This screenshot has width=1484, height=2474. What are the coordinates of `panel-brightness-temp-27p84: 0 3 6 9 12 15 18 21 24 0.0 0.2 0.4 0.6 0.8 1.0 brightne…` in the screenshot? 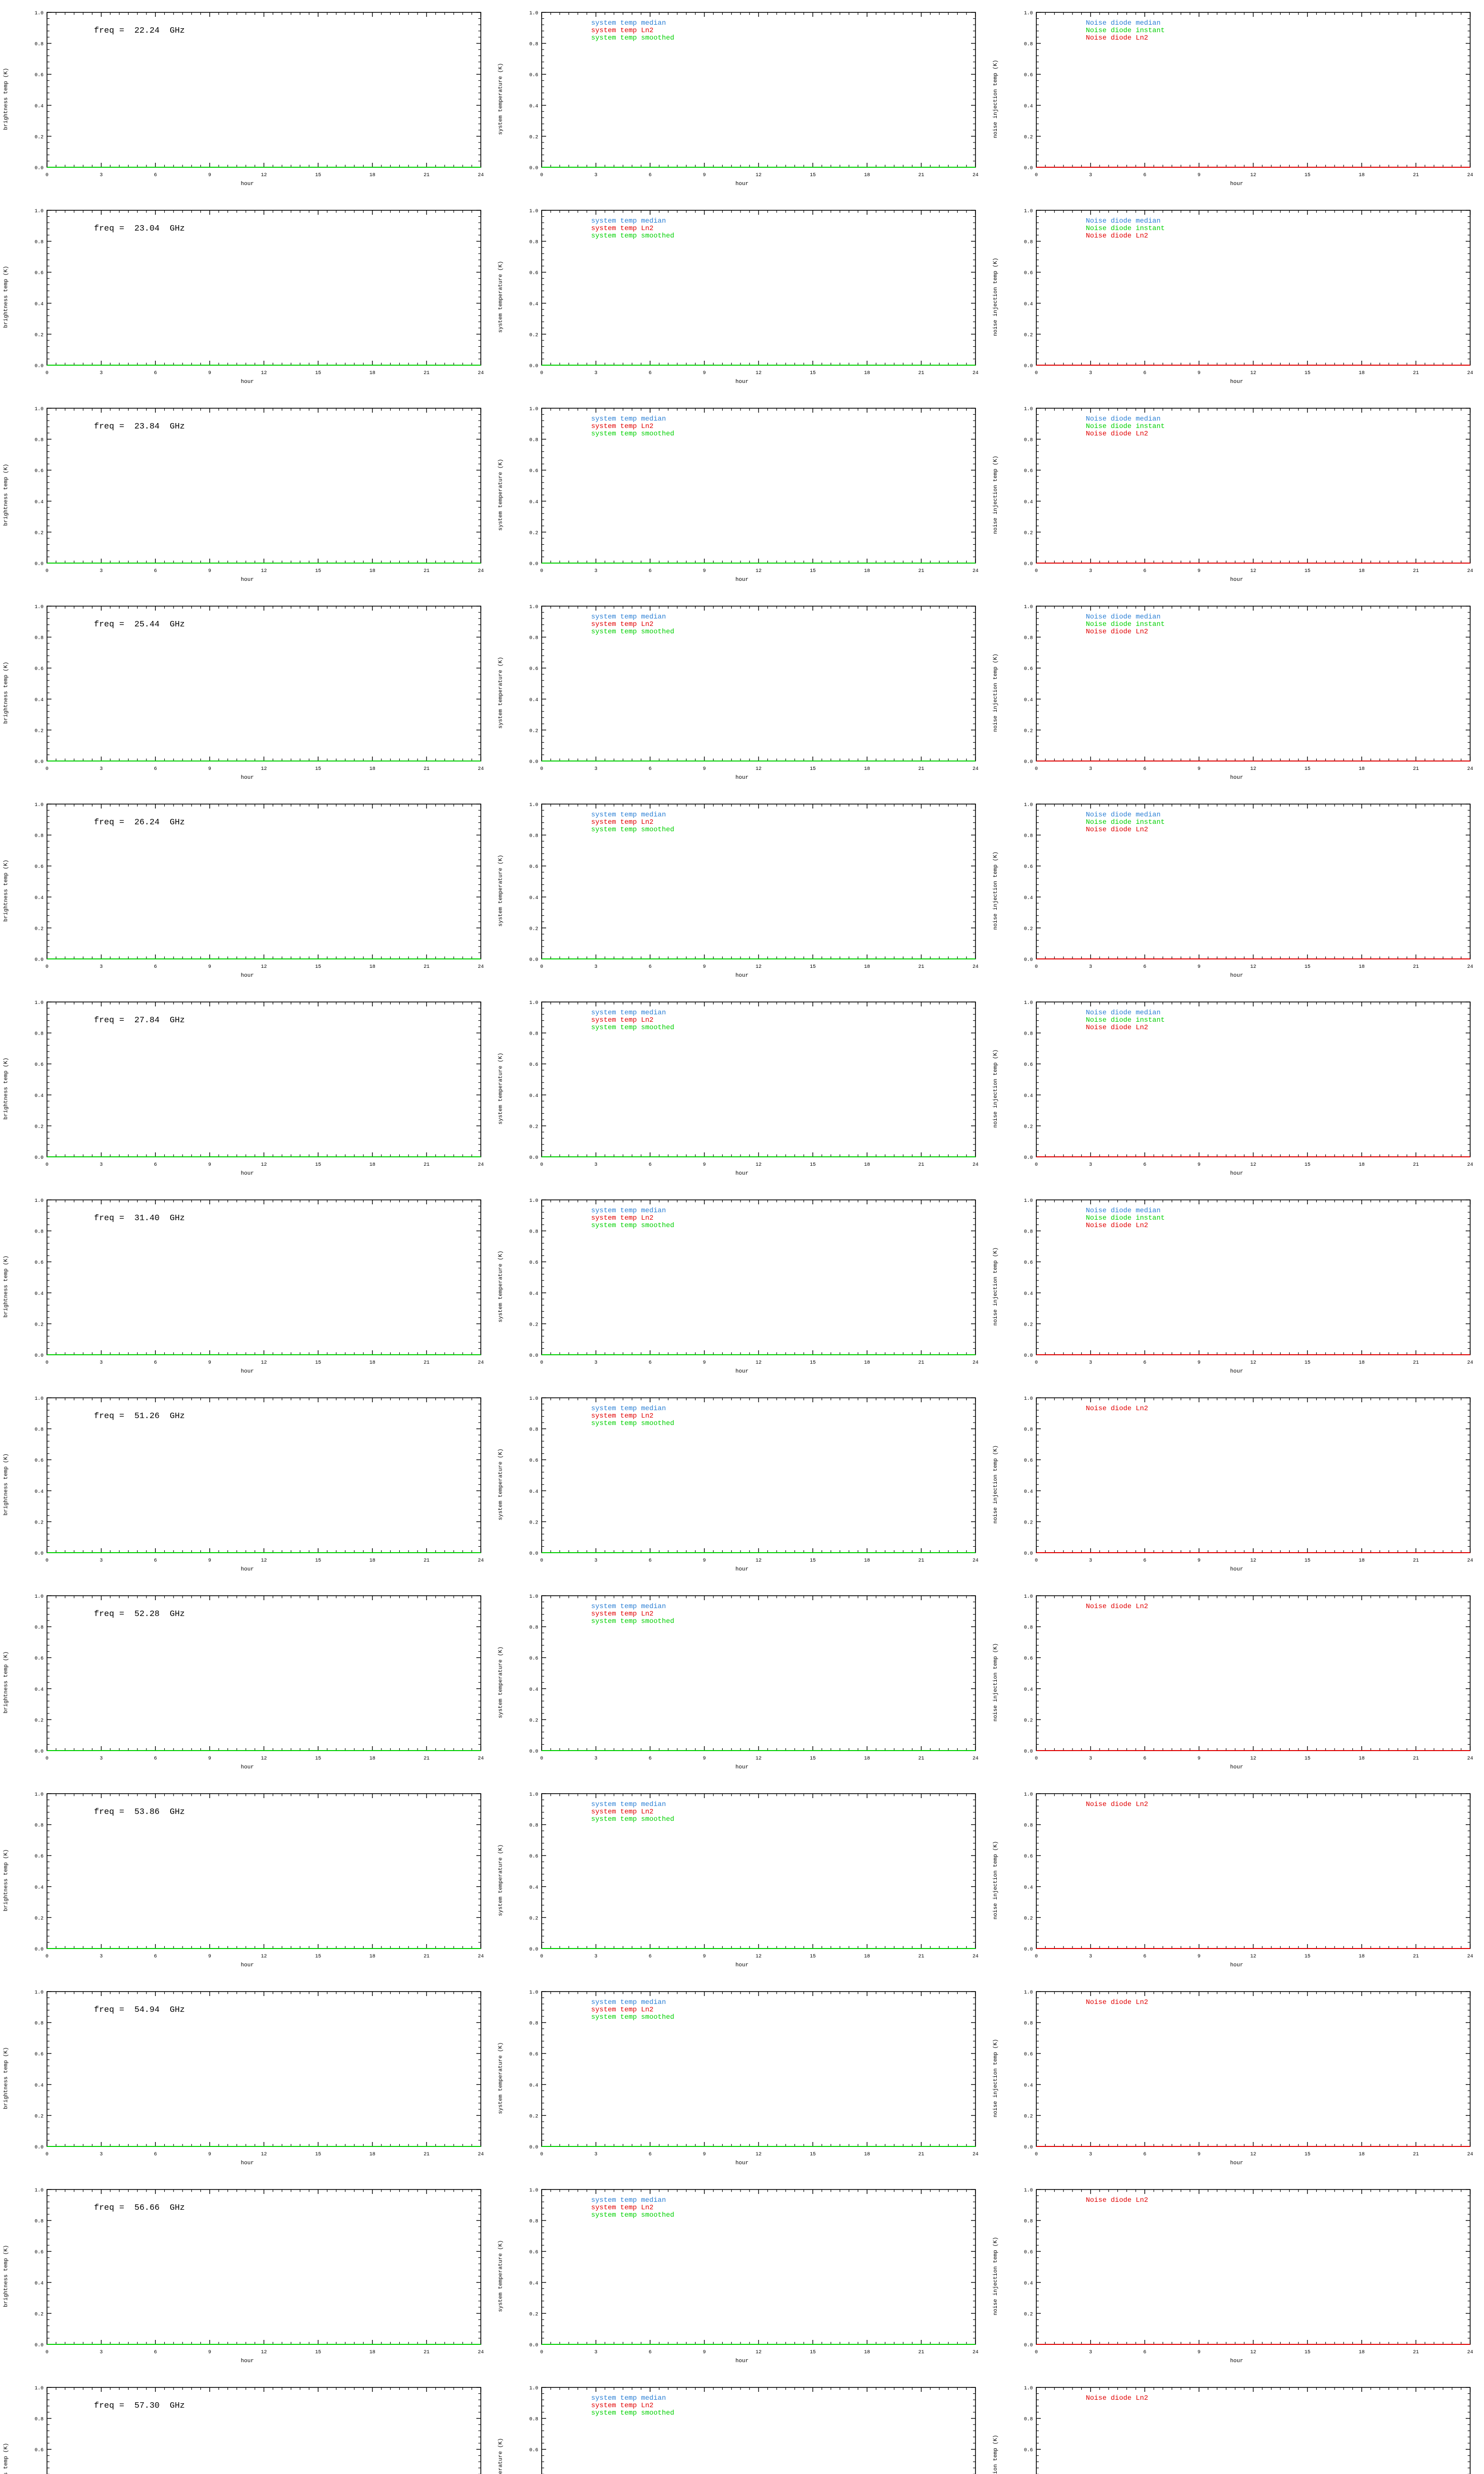 It's located at (247, 1089).